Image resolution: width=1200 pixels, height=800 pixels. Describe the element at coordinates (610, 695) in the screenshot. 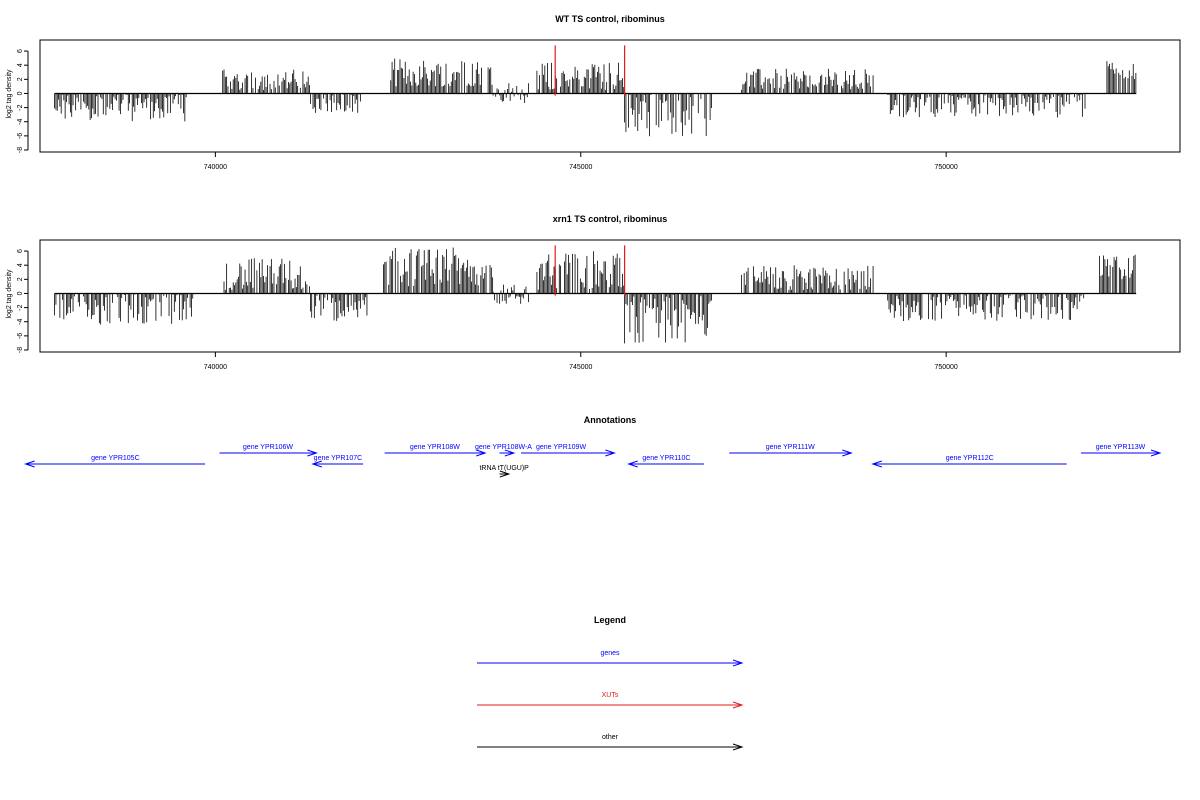

I see `legend-label: XUTs` at that location.